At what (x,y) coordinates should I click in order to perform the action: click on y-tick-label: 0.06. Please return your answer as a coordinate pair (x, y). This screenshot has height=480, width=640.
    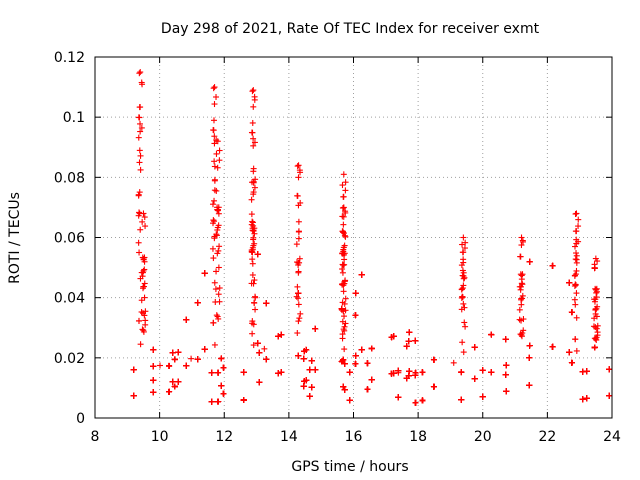
    Looking at the image, I should click on (69, 239).